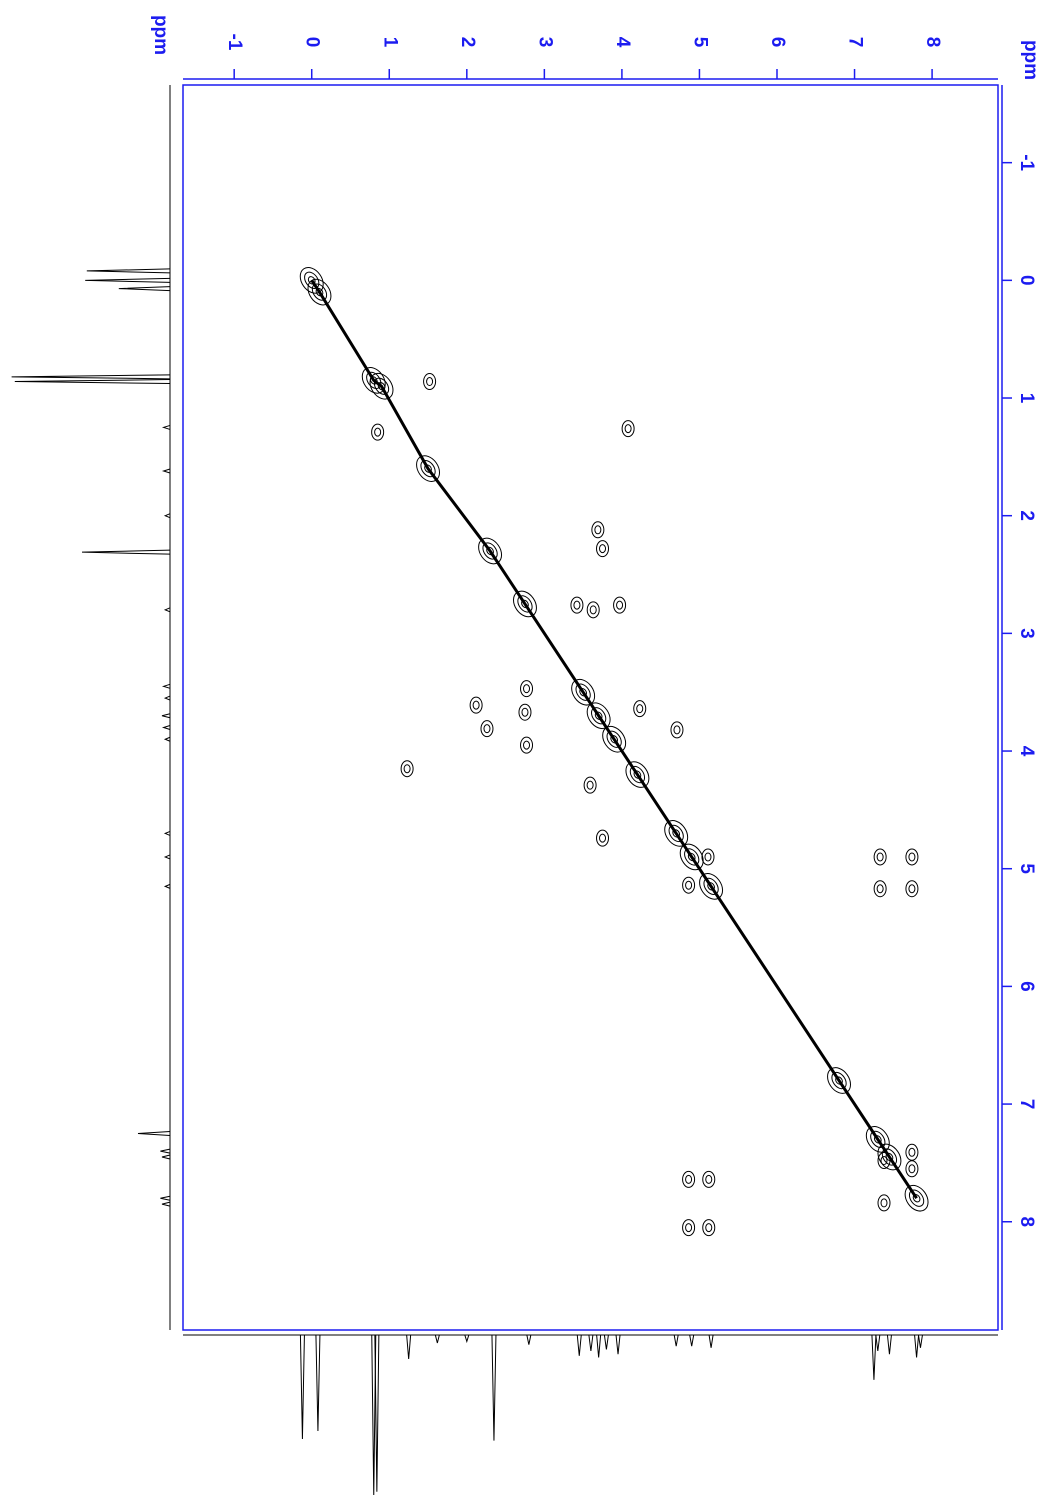  I want to click on x-tick-label: -1, so click(234, 42).